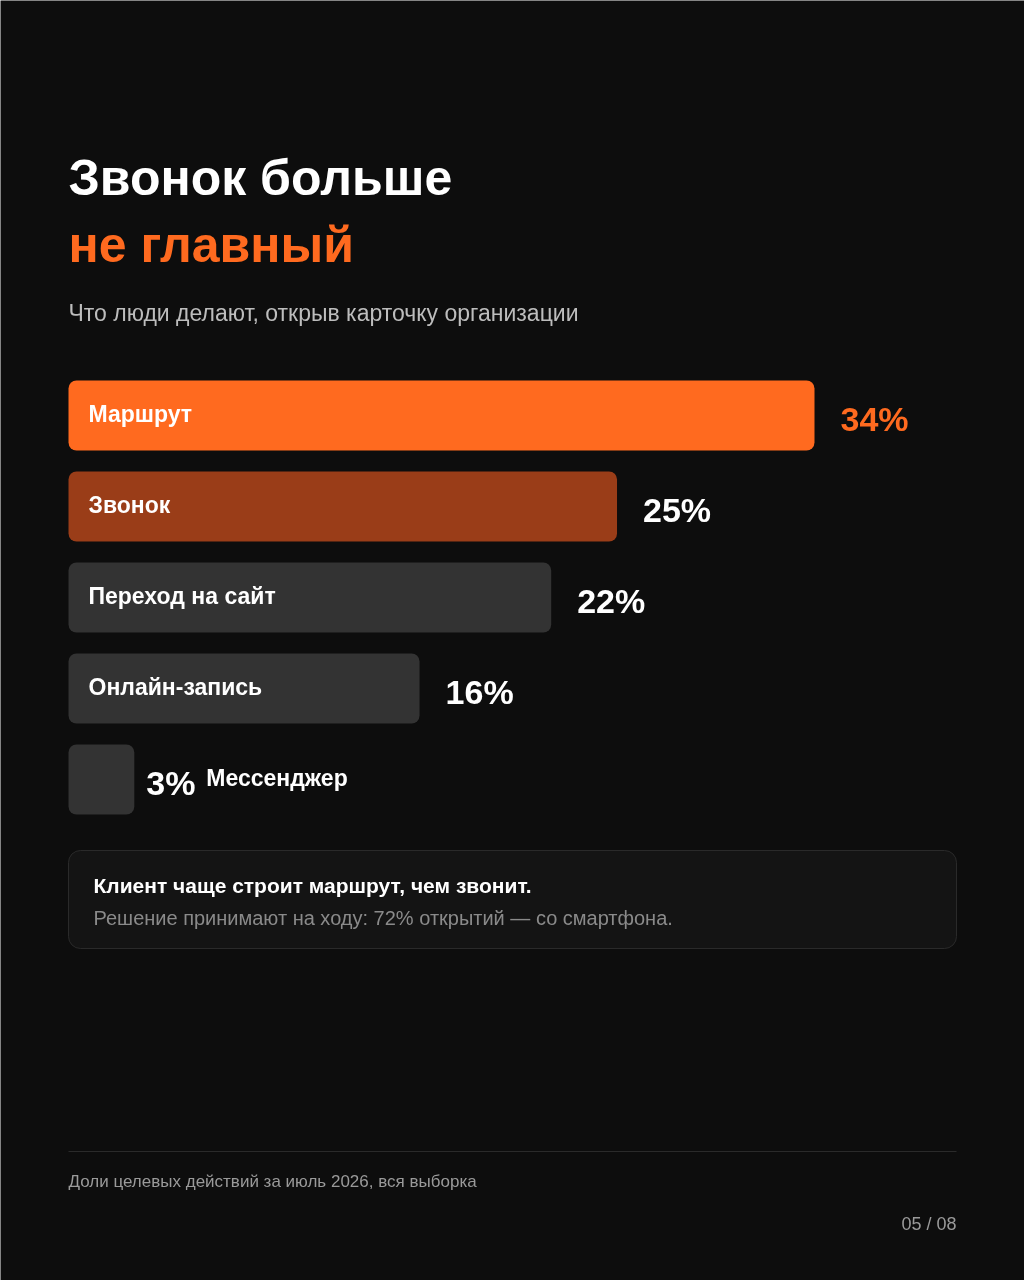 The width and height of the screenshot is (1024, 1280). What do you see at coordinates (182, 595) in the screenshot?
I see `y-tick-label: Переход на сайт` at bounding box center [182, 595].